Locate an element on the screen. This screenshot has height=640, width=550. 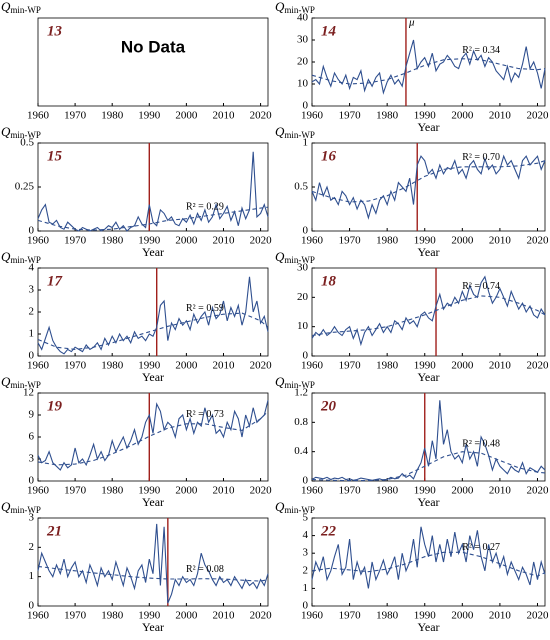
y-tick-label: 12 is located at coordinates (28, 393).